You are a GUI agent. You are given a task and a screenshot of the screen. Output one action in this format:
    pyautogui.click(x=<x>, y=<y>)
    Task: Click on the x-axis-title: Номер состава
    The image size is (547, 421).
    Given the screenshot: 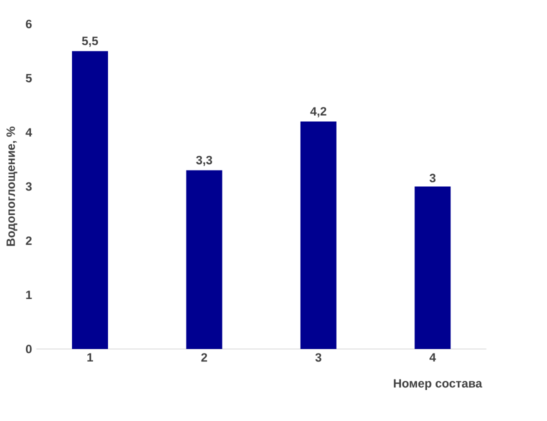 What is the action you would take?
    pyautogui.click(x=438, y=384)
    